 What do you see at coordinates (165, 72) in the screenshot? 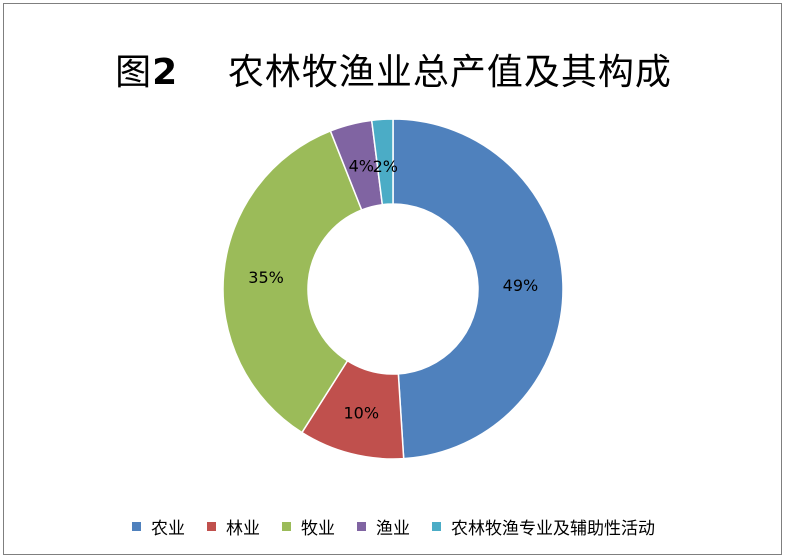
I see `chart-title-number: 2` at bounding box center [165, 72].